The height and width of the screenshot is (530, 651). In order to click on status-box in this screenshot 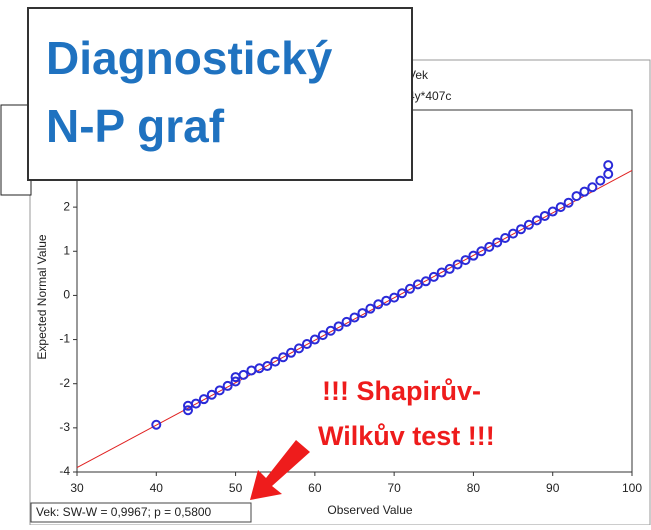, I will do `click(141, 512)`.